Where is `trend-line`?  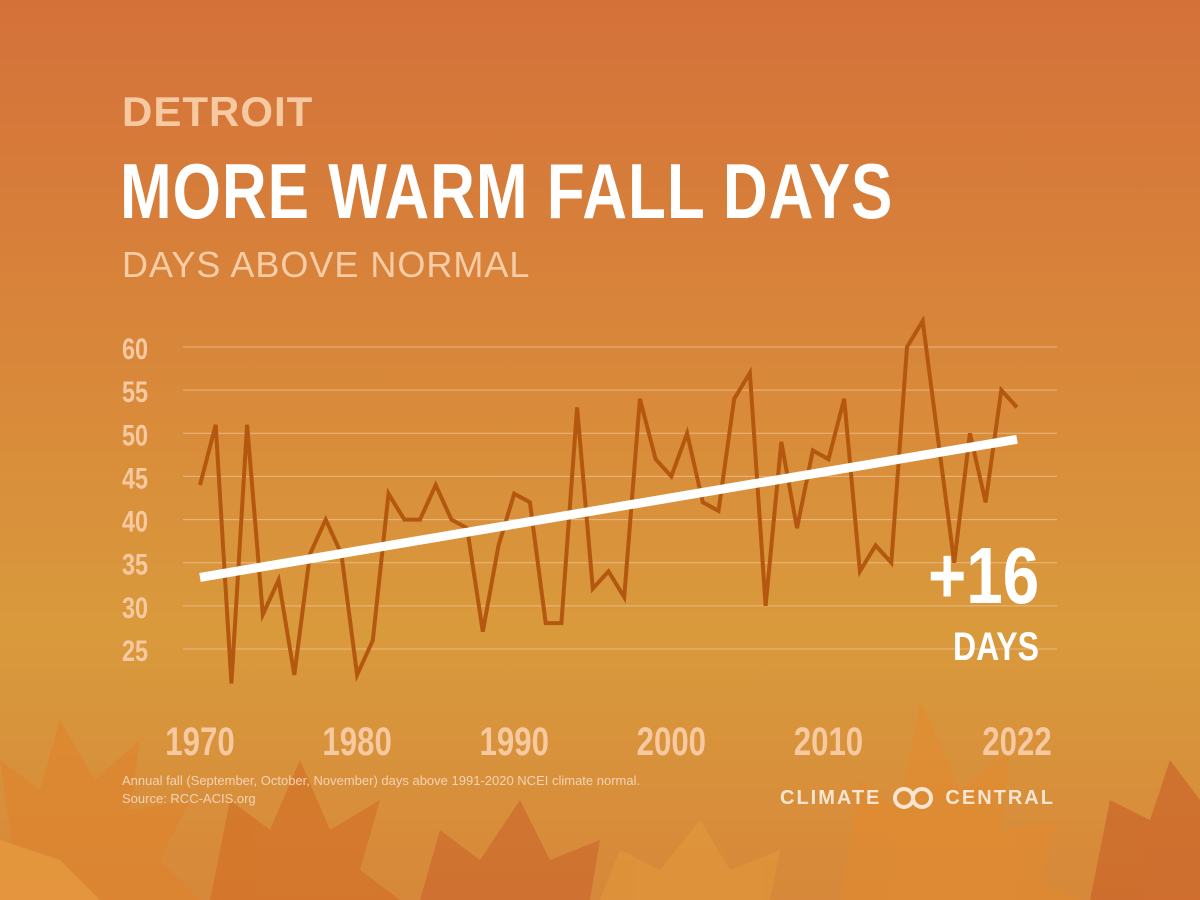 trend-line is located at coordinates (608, 508).